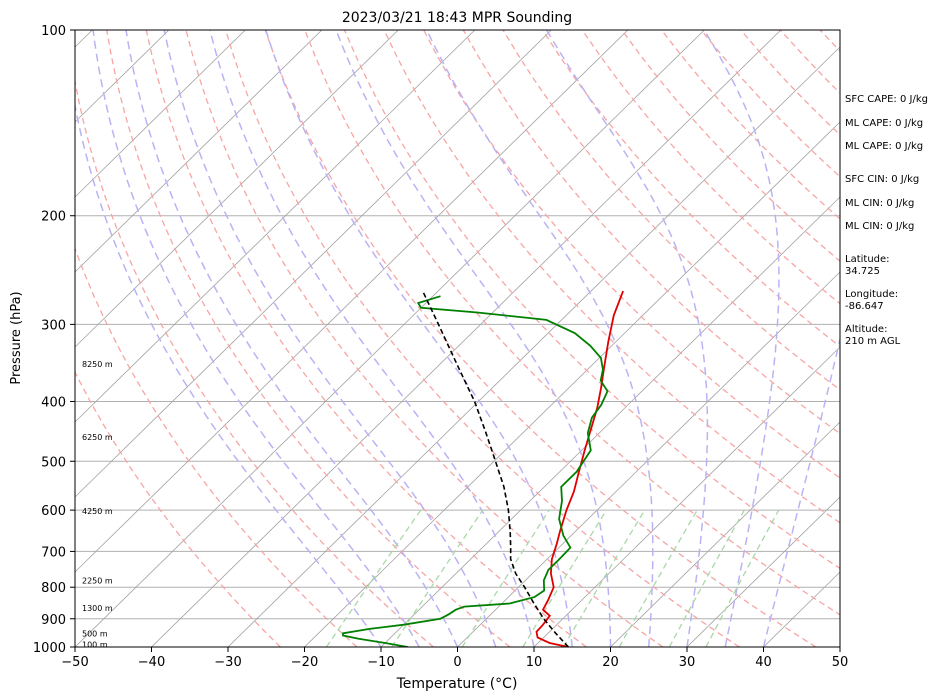  Describe the element at coordinates (495, 468) in the screenshot. I see `parcel-profile` at that location.